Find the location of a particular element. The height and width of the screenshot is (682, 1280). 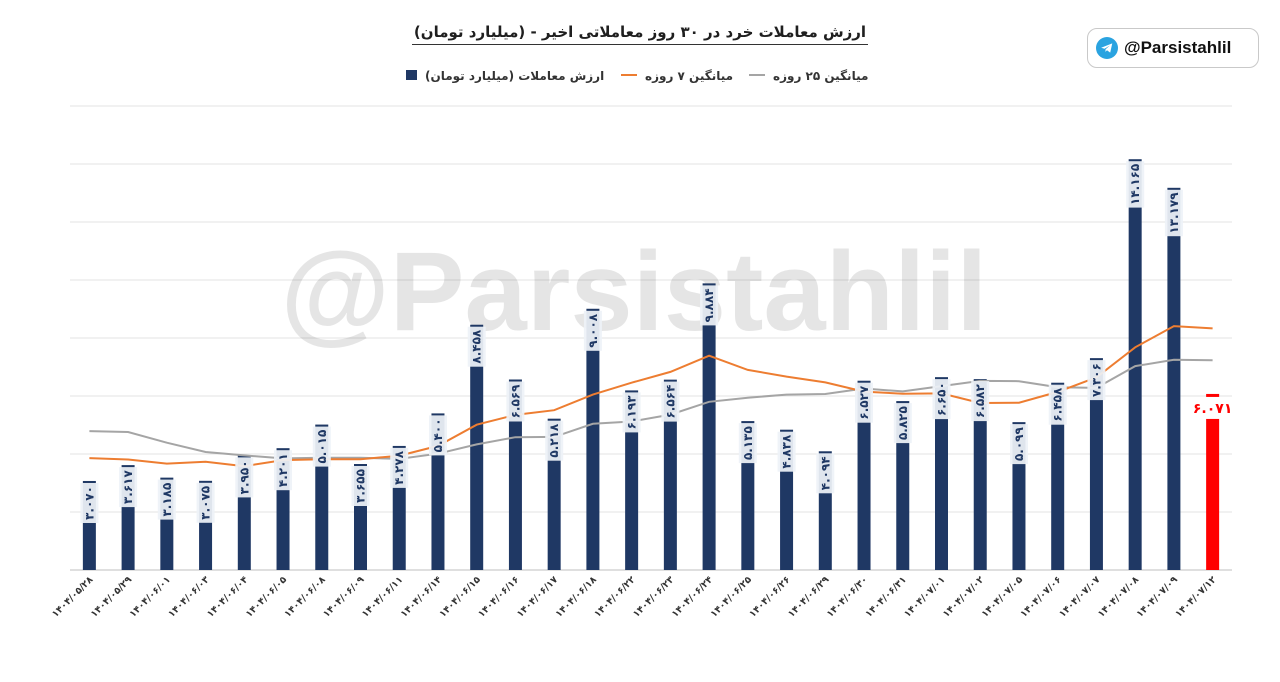

data-label-group: ۸.۴۵۸ is located at coordinates (476, 346).